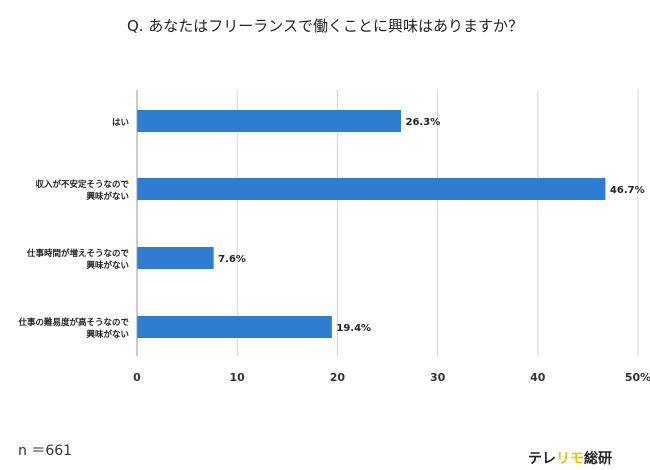 Image resolution: width=650 pixels, height=470 pixels. I want to click on category-label: 仕事時間が増えそうなので, so click(78, 253).